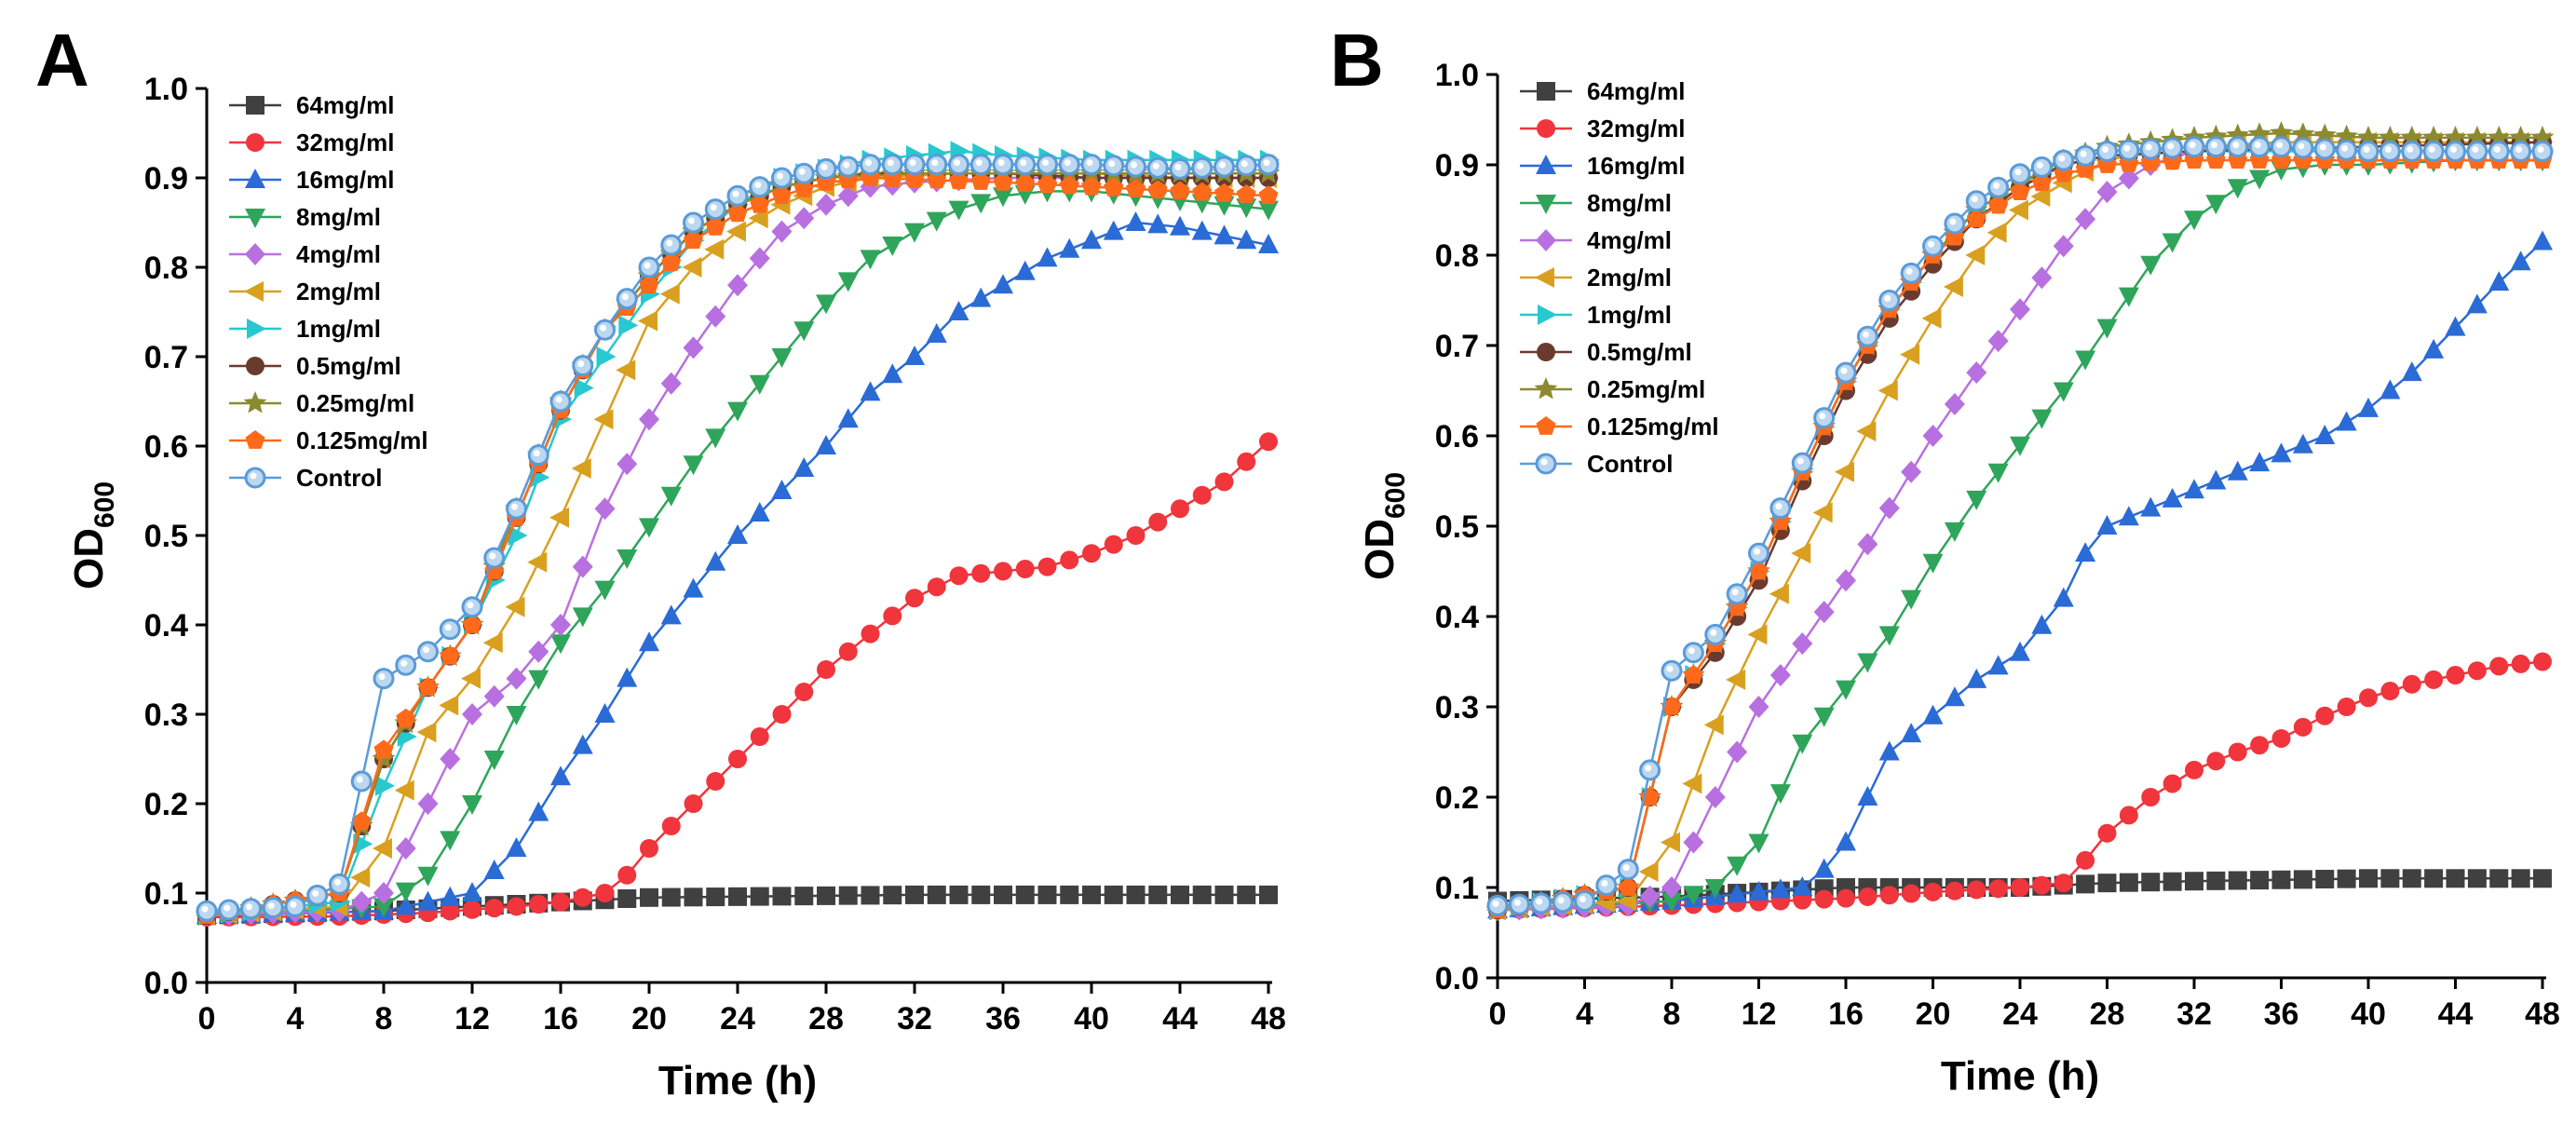 This screenshot has width=2576, height=1138. I want to click on y-tick-label: 0.1, so click(1457, 888).